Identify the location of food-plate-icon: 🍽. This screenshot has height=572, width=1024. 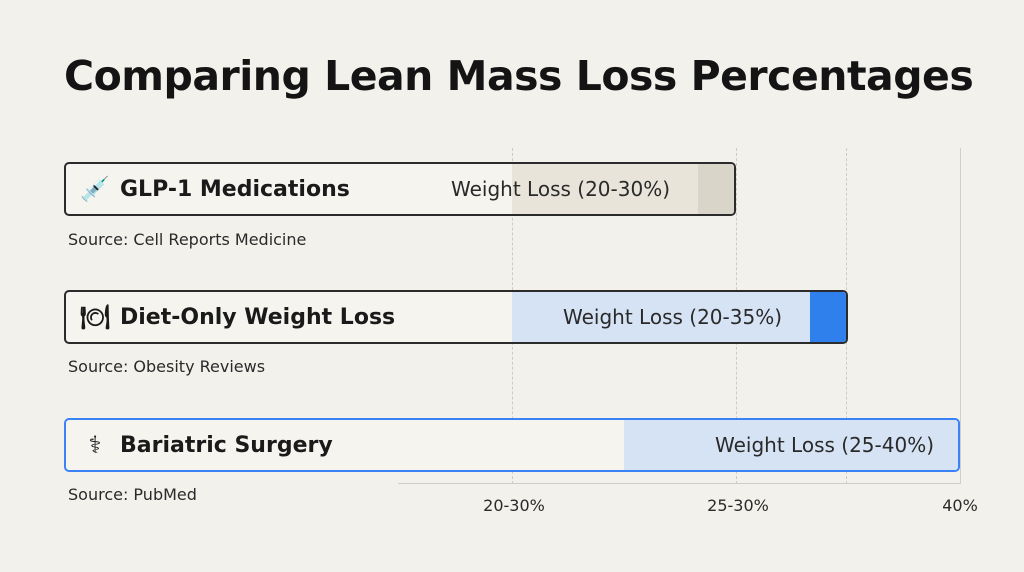
(95, 317).